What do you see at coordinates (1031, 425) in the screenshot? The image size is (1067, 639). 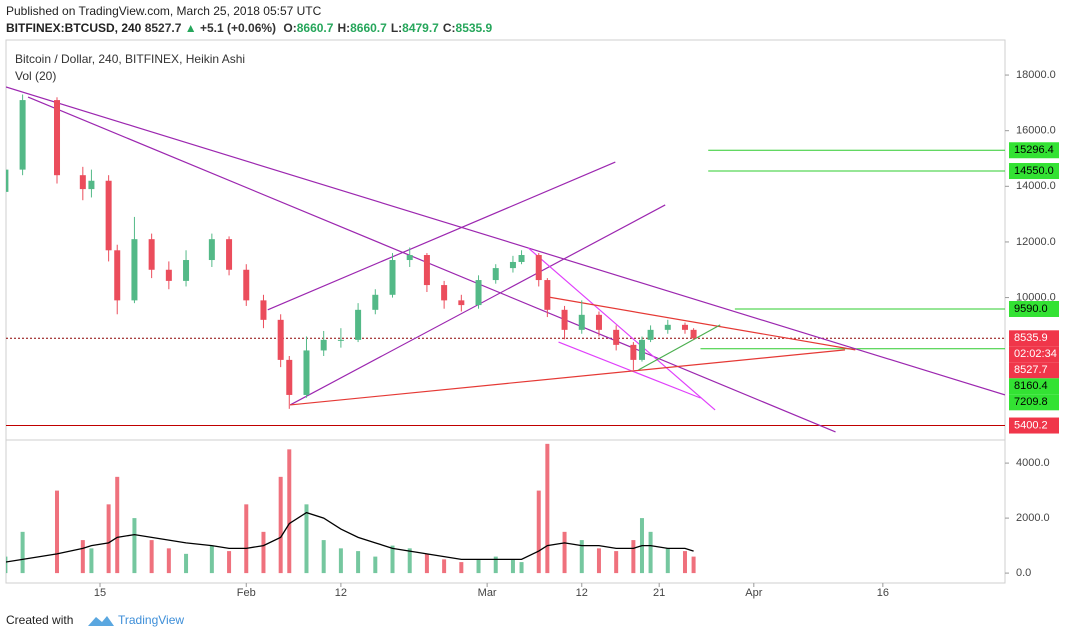 I see `price-label: 5400.2` at bounding box center [1031, 425].